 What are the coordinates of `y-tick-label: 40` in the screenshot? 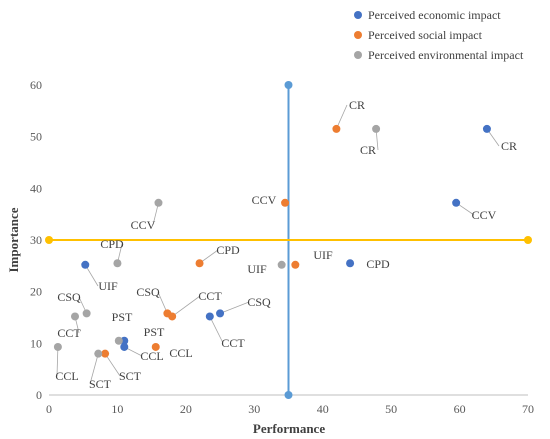 It's located at (36, 188).